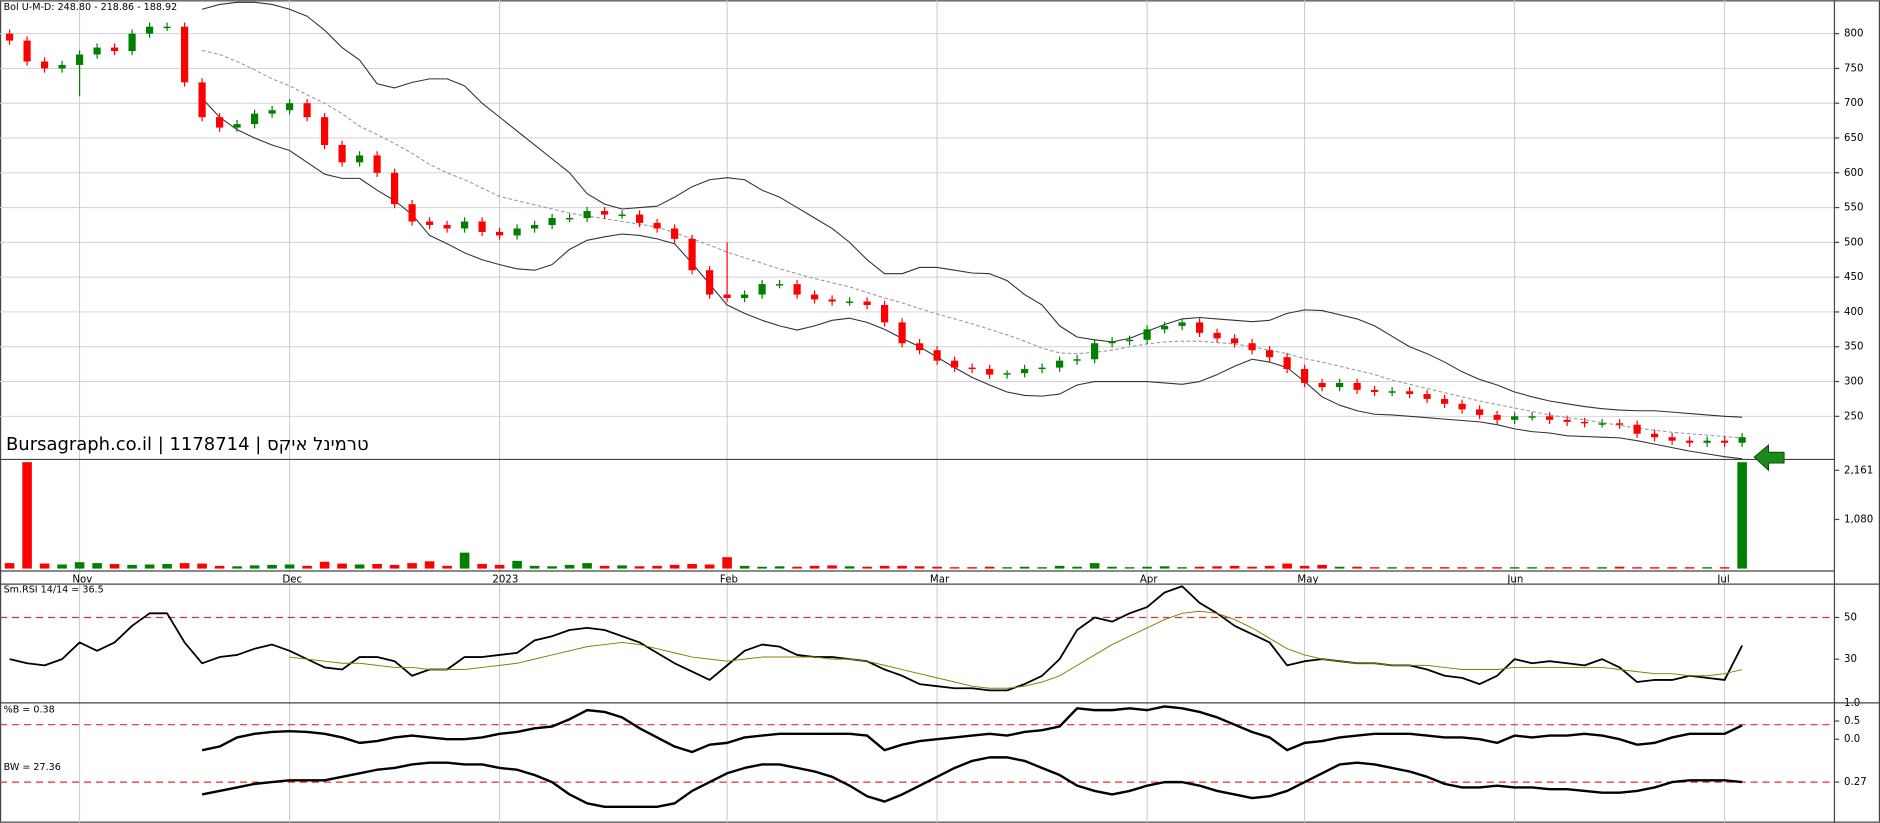  I want to click on x-tick-label: Jul, so click(1722, 579).